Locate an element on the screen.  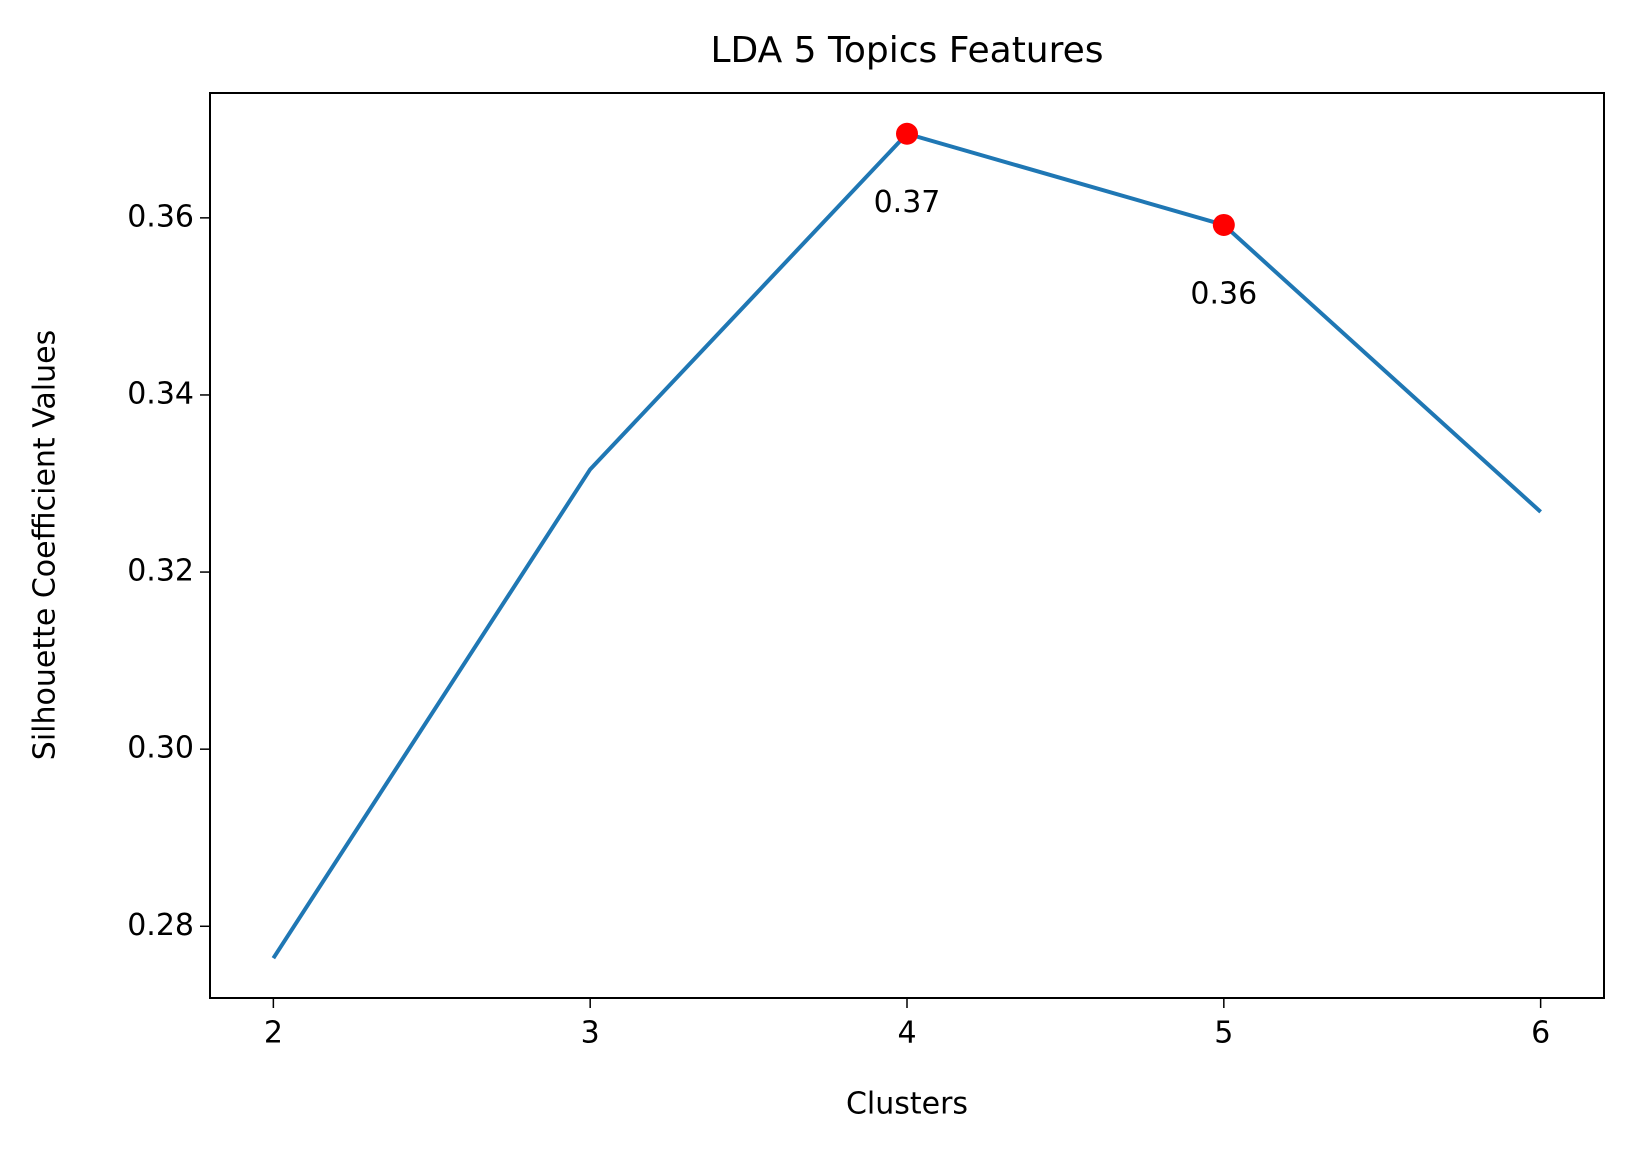
y-axis-label: Silhouette Coefficient Values is located at coordinates (45, 545).